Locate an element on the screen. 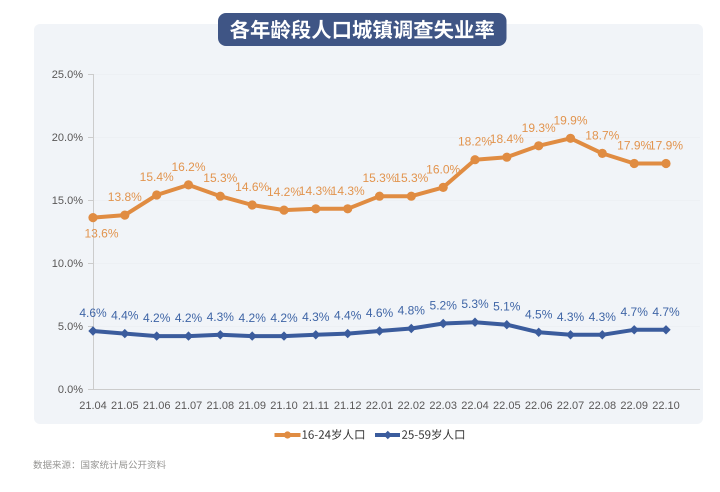 This screenshot has width=720, height=492. svg-text: 14.6% is located at coordinates (252, 187).